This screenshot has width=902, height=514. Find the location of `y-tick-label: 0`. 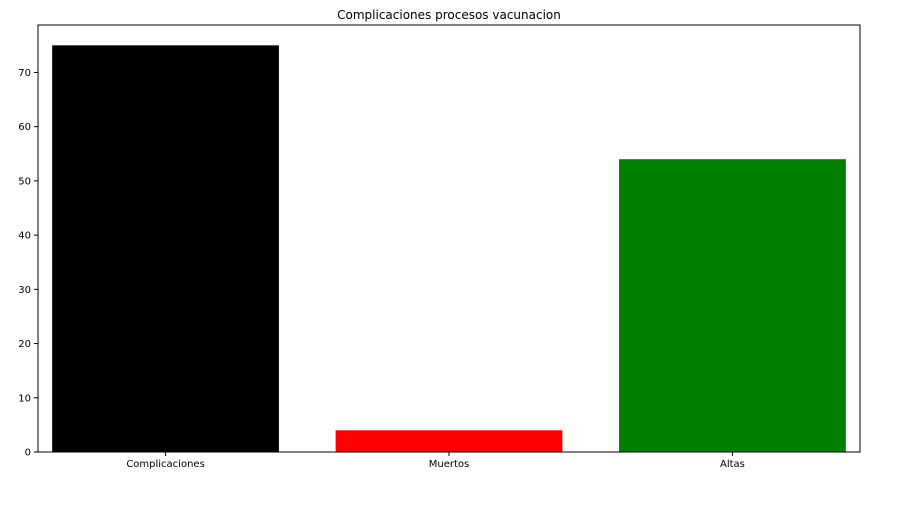

y-tick-label: 0 is located at coordinates (28, 453).